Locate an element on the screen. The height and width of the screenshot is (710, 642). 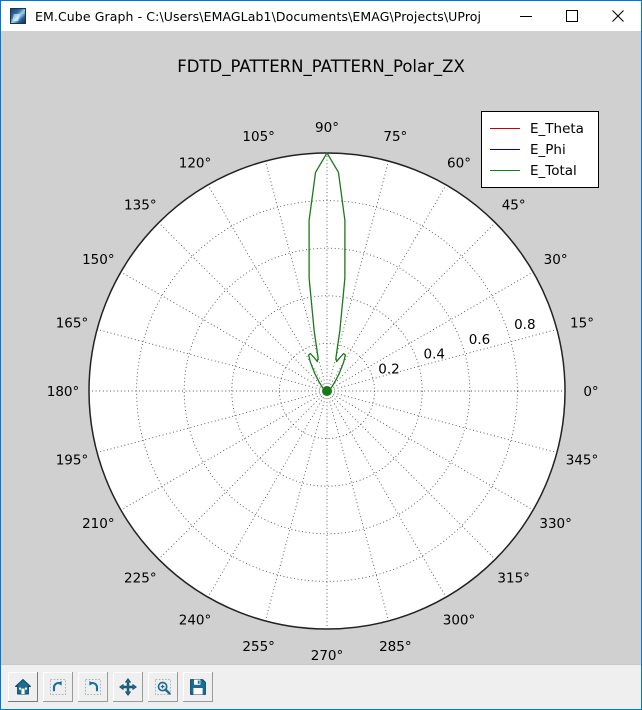
pan-move-icon is located at coordinates (128, 687).